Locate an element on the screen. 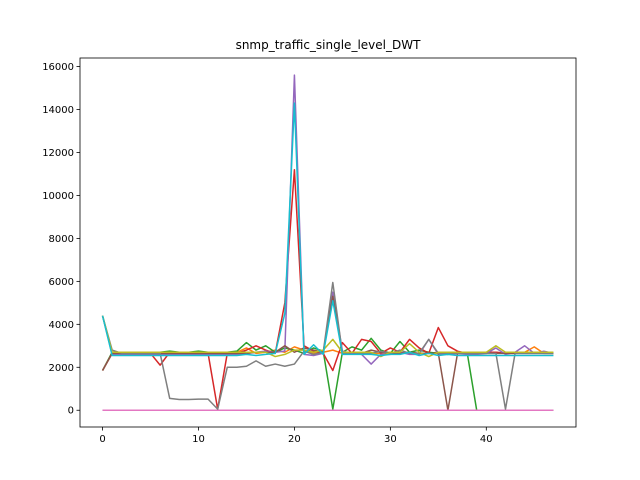  y-tick-label-5: 10000 is located at coordinates (58, 196).